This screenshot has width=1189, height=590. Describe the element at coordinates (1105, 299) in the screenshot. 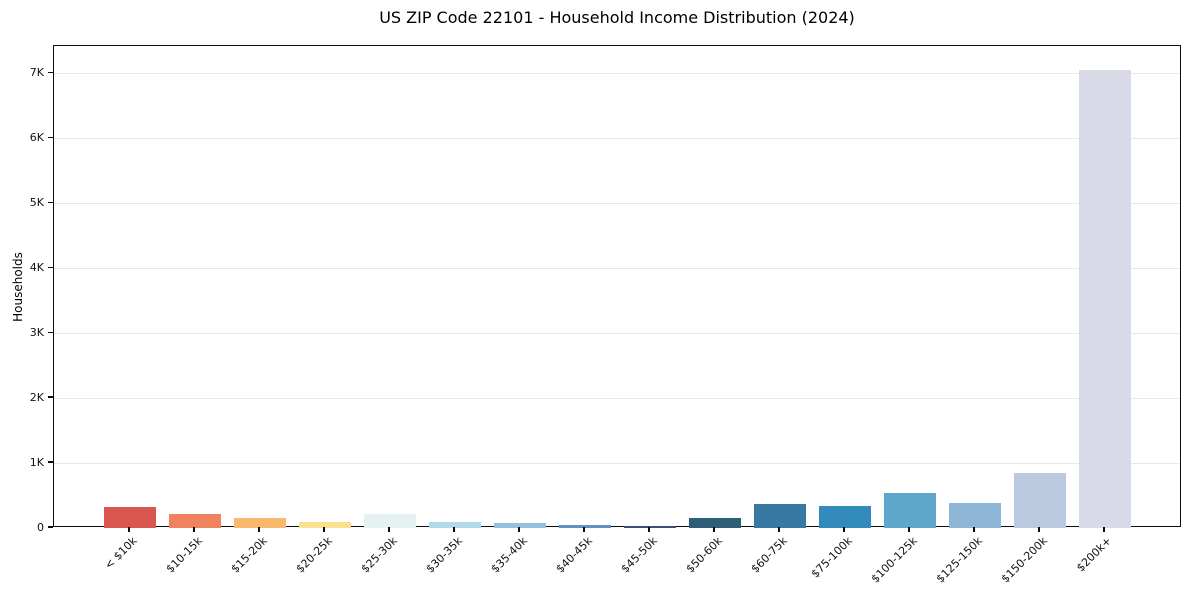

I see `bar-200k` at that location.